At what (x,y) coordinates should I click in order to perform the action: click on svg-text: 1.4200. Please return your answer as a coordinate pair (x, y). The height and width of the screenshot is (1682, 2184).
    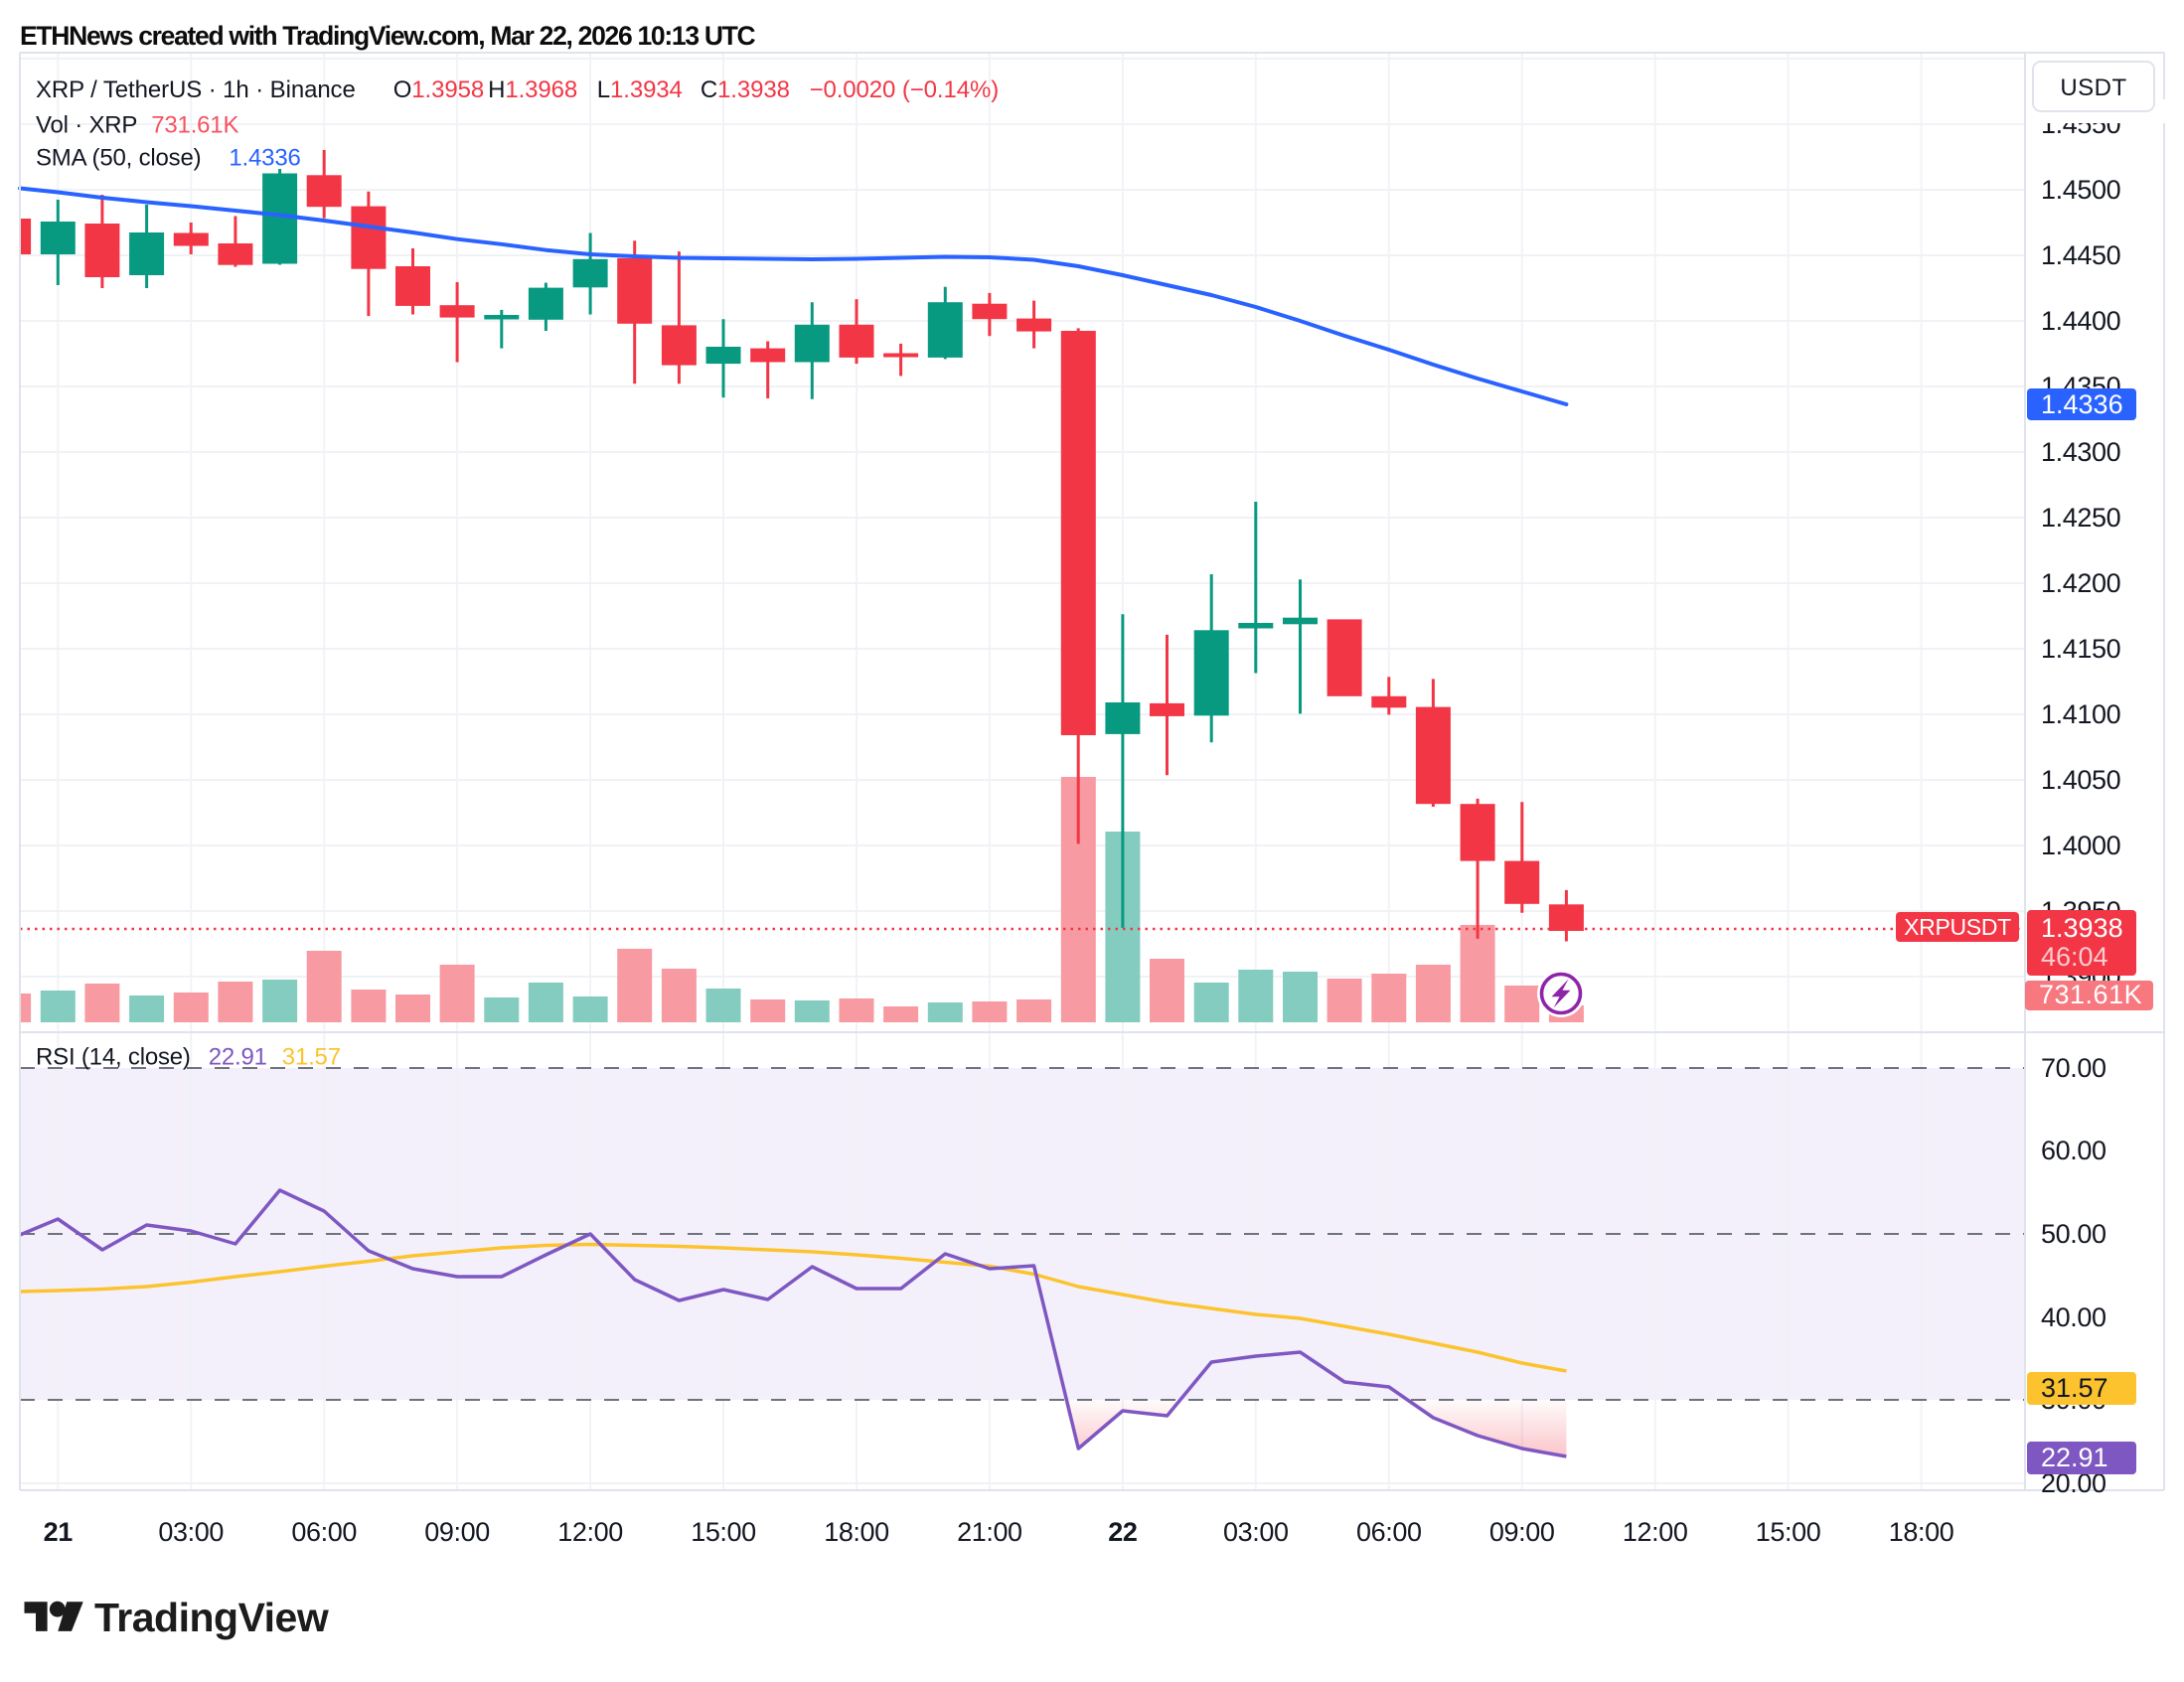
    Looking at the image, I should click on (2080, 583).